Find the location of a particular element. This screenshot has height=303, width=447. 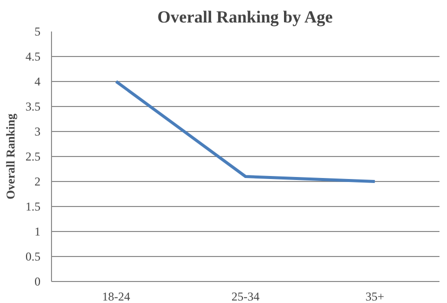

y-axis-title: Overall Ranking is located at coordinates (11, 157).